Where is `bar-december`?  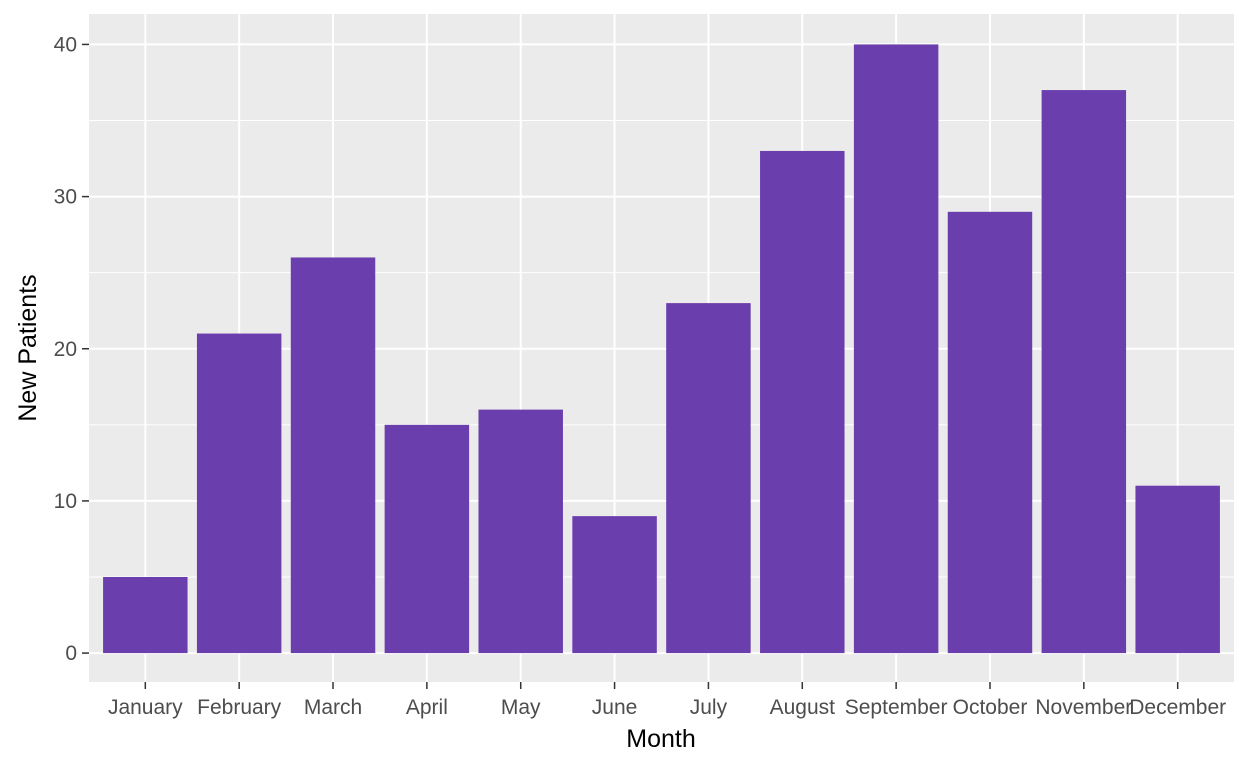 bar-december is located at coordinates (1177, 569).